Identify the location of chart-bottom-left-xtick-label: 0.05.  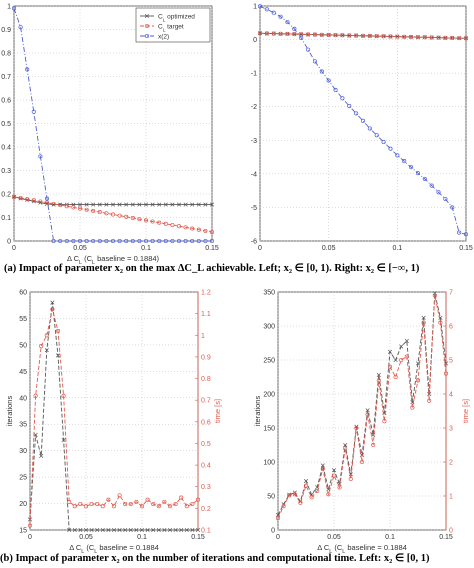
(86, 537).